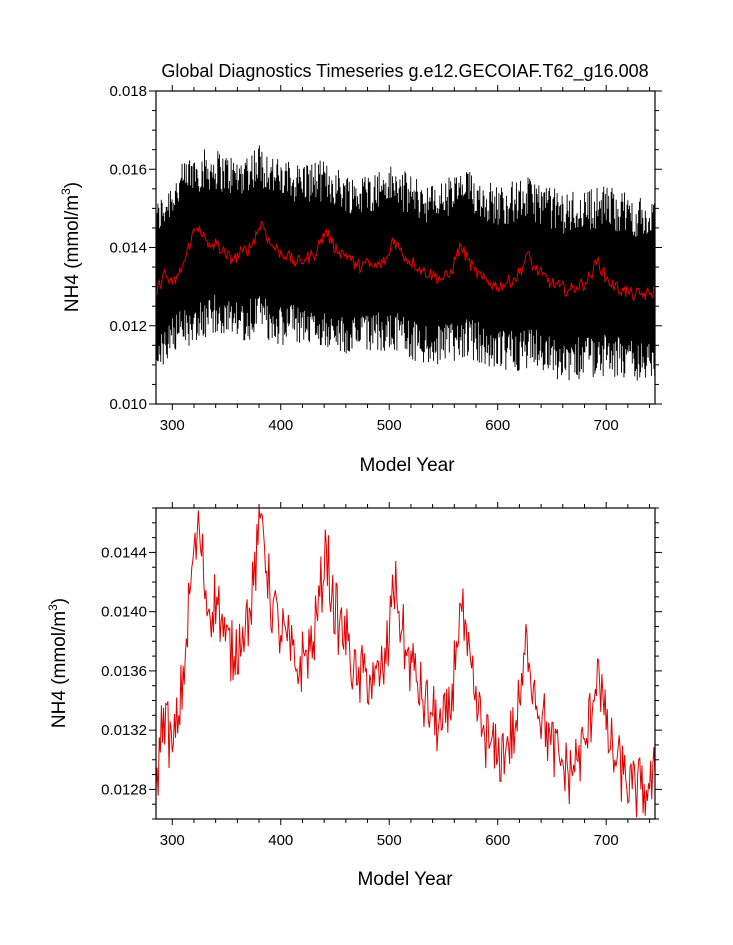  I want to click on y-tick-label: 0.0128, so click(124, 789).